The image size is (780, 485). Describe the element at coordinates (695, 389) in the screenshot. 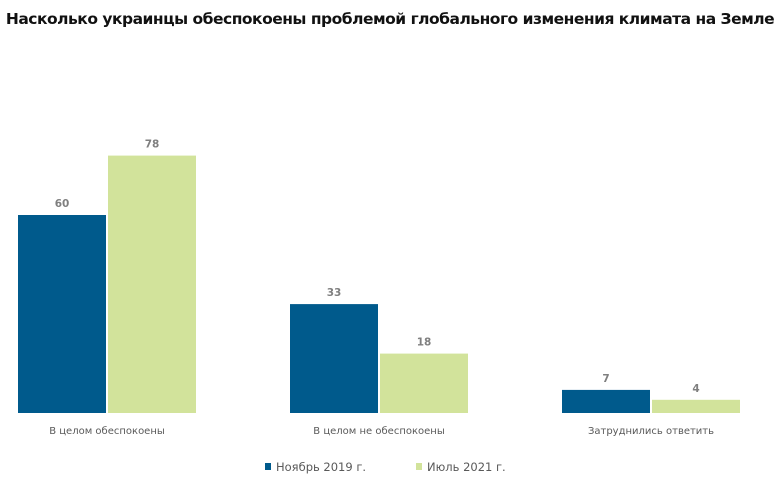

I see `data-label: 4` at that location.